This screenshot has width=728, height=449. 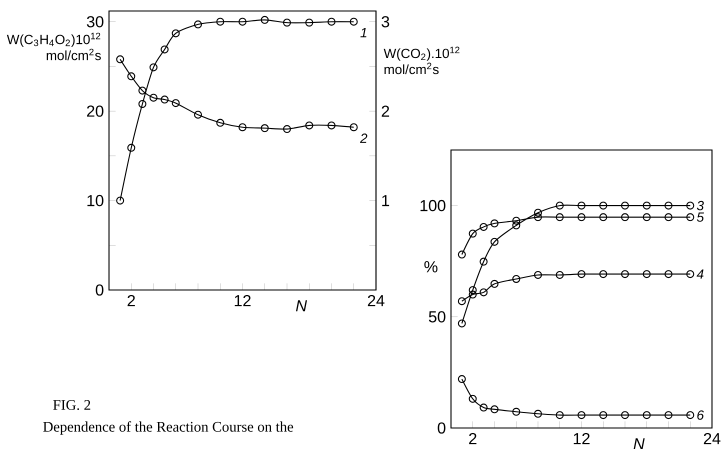 What do you see at coordinates (700, 415) in the screenshot?
I see `series-label: 6` at bounding box center [700, 415].